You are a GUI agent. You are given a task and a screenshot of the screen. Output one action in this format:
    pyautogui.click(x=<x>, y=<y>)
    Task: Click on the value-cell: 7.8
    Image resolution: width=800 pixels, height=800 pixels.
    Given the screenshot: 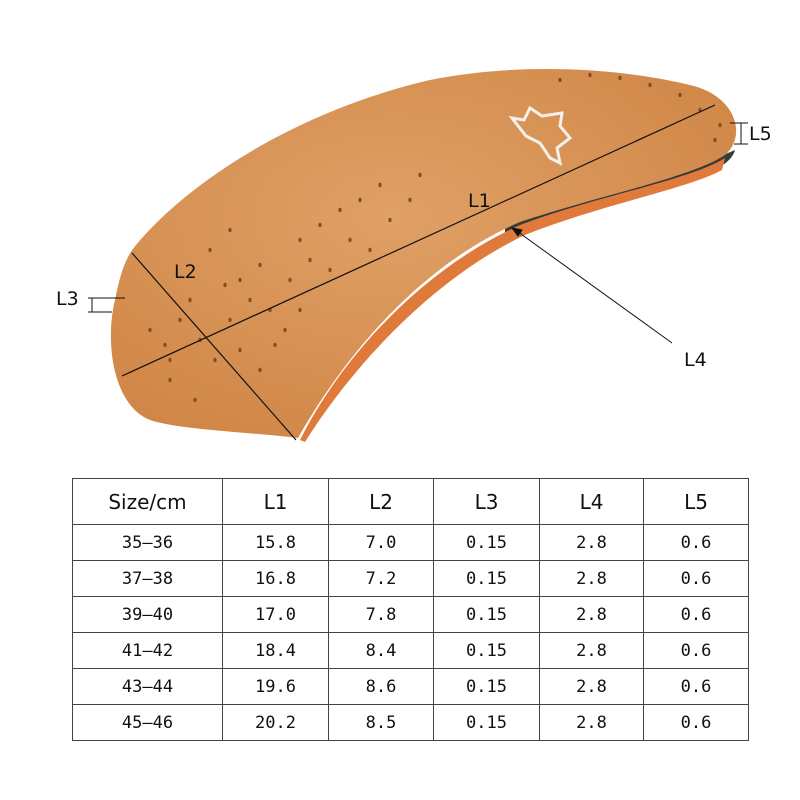 What is the action you would take?
    pyautogui.click(x=381, y=614)
    